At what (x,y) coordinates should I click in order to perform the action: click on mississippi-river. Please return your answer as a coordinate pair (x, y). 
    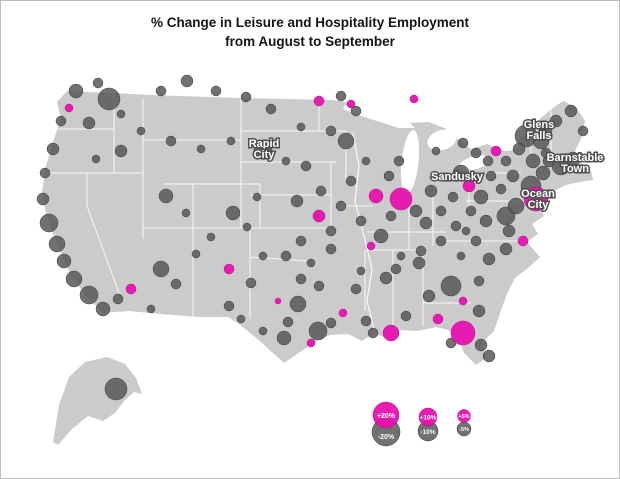
    Looking at the image, I should click on (364, 233).